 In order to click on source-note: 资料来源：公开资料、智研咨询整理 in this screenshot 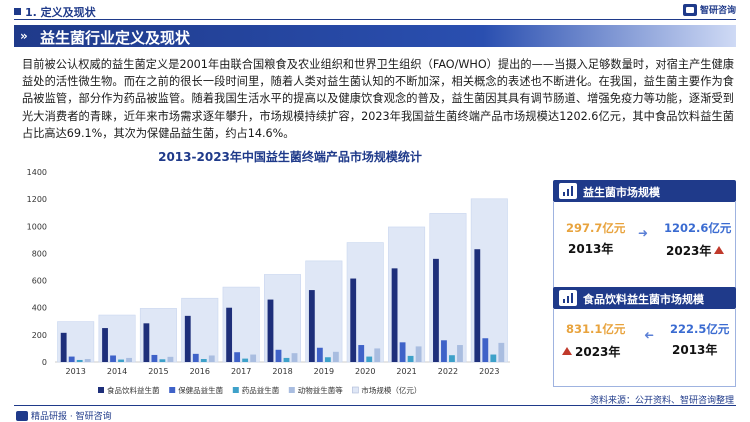, I will do `click(661, 401)`.